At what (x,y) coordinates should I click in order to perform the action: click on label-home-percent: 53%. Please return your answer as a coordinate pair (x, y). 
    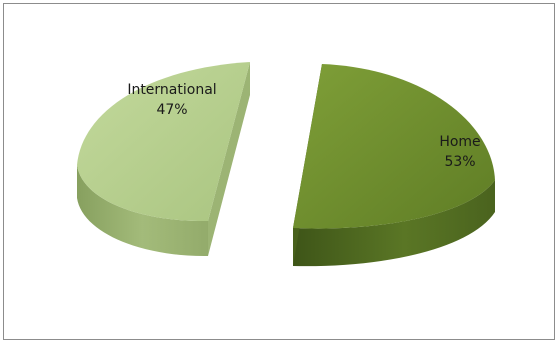
    Looking at the image, I should click on (459, 162).